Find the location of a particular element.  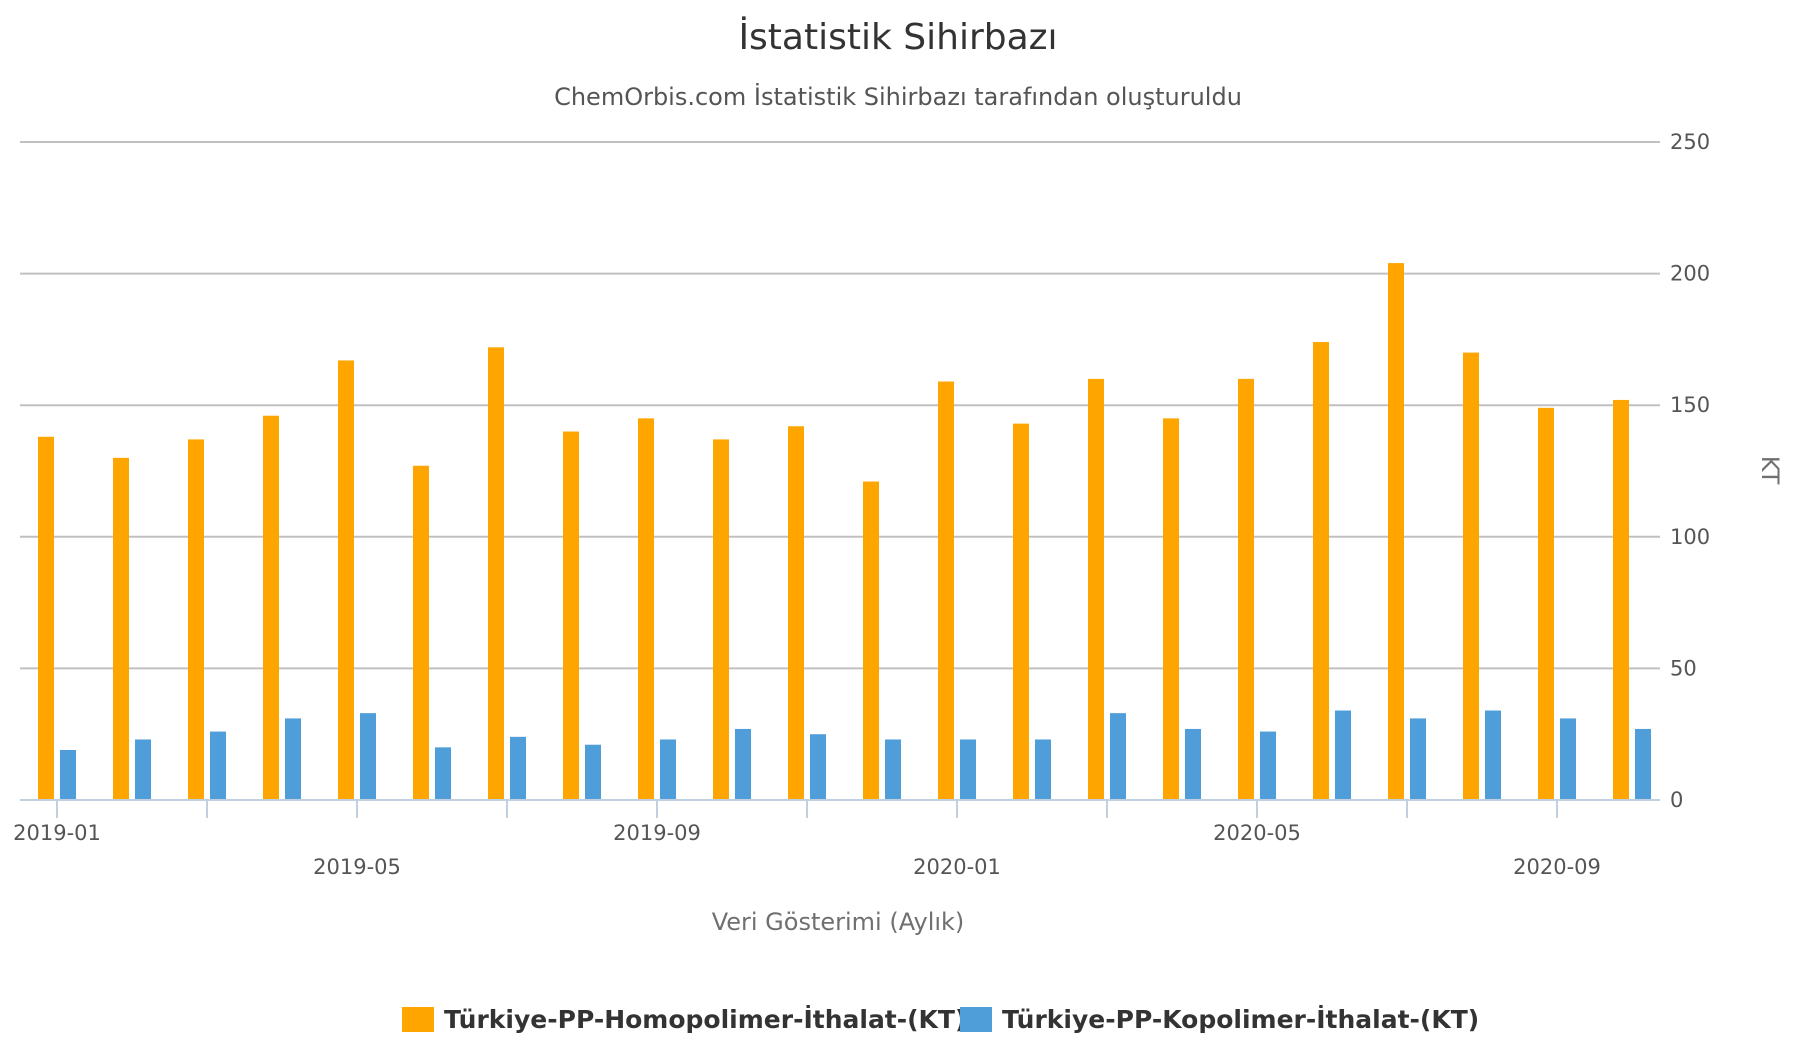

x-tick-label: 2019-01 is located at coordinates (57, 833).